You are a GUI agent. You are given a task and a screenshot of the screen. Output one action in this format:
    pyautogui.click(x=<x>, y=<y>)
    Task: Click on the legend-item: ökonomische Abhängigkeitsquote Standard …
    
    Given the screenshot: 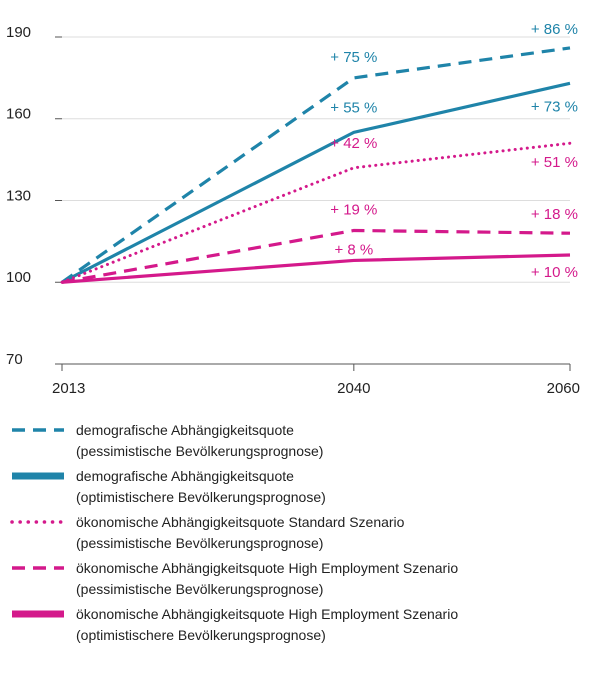 What is the action you would take?
    pyautogui.click(x=297, y=535)
    